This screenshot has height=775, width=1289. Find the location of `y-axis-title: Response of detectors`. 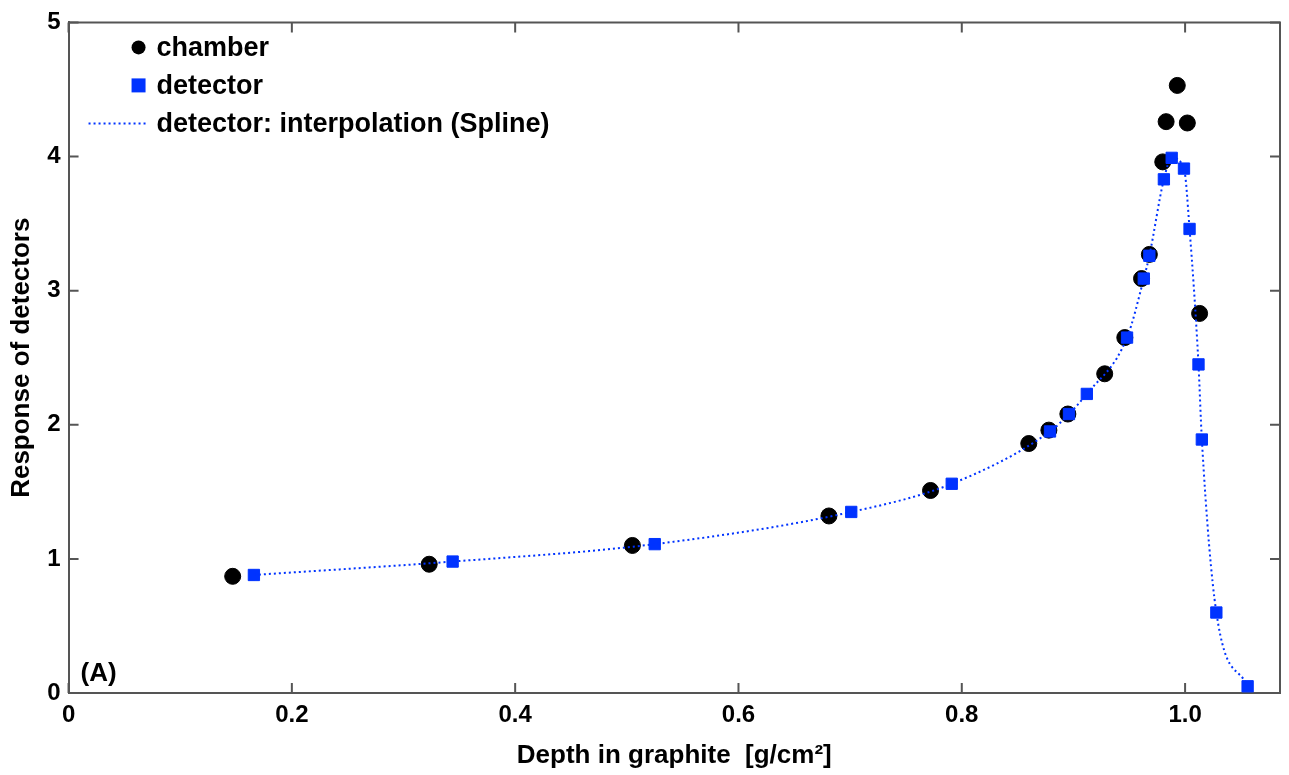

y-axis-title: Response of detectors is located at coordinates (19, 357).